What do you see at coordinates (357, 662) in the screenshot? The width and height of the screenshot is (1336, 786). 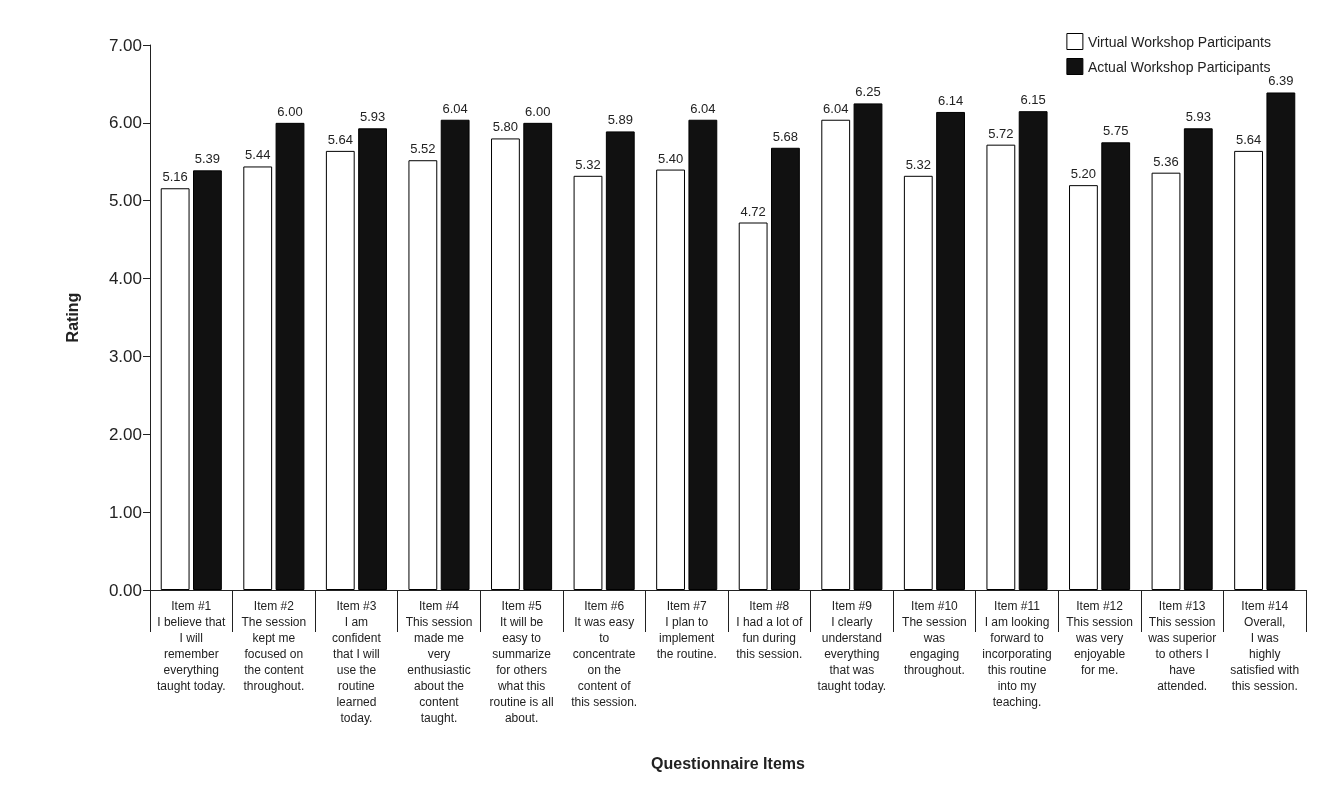 I see `x-tick-label: Item #3 I am confident that I will use the routine learned today.` at bounding box center [357, 662].